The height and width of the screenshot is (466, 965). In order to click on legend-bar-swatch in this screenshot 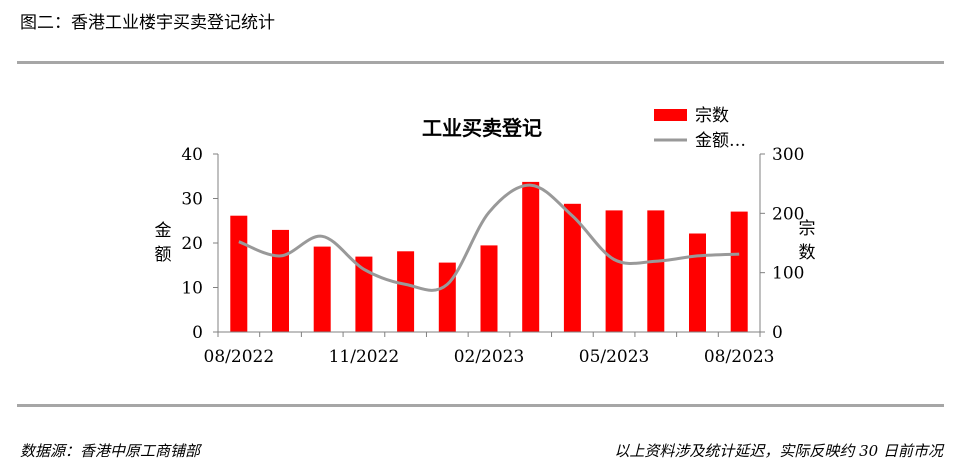, I will do `click(670, 115)`.